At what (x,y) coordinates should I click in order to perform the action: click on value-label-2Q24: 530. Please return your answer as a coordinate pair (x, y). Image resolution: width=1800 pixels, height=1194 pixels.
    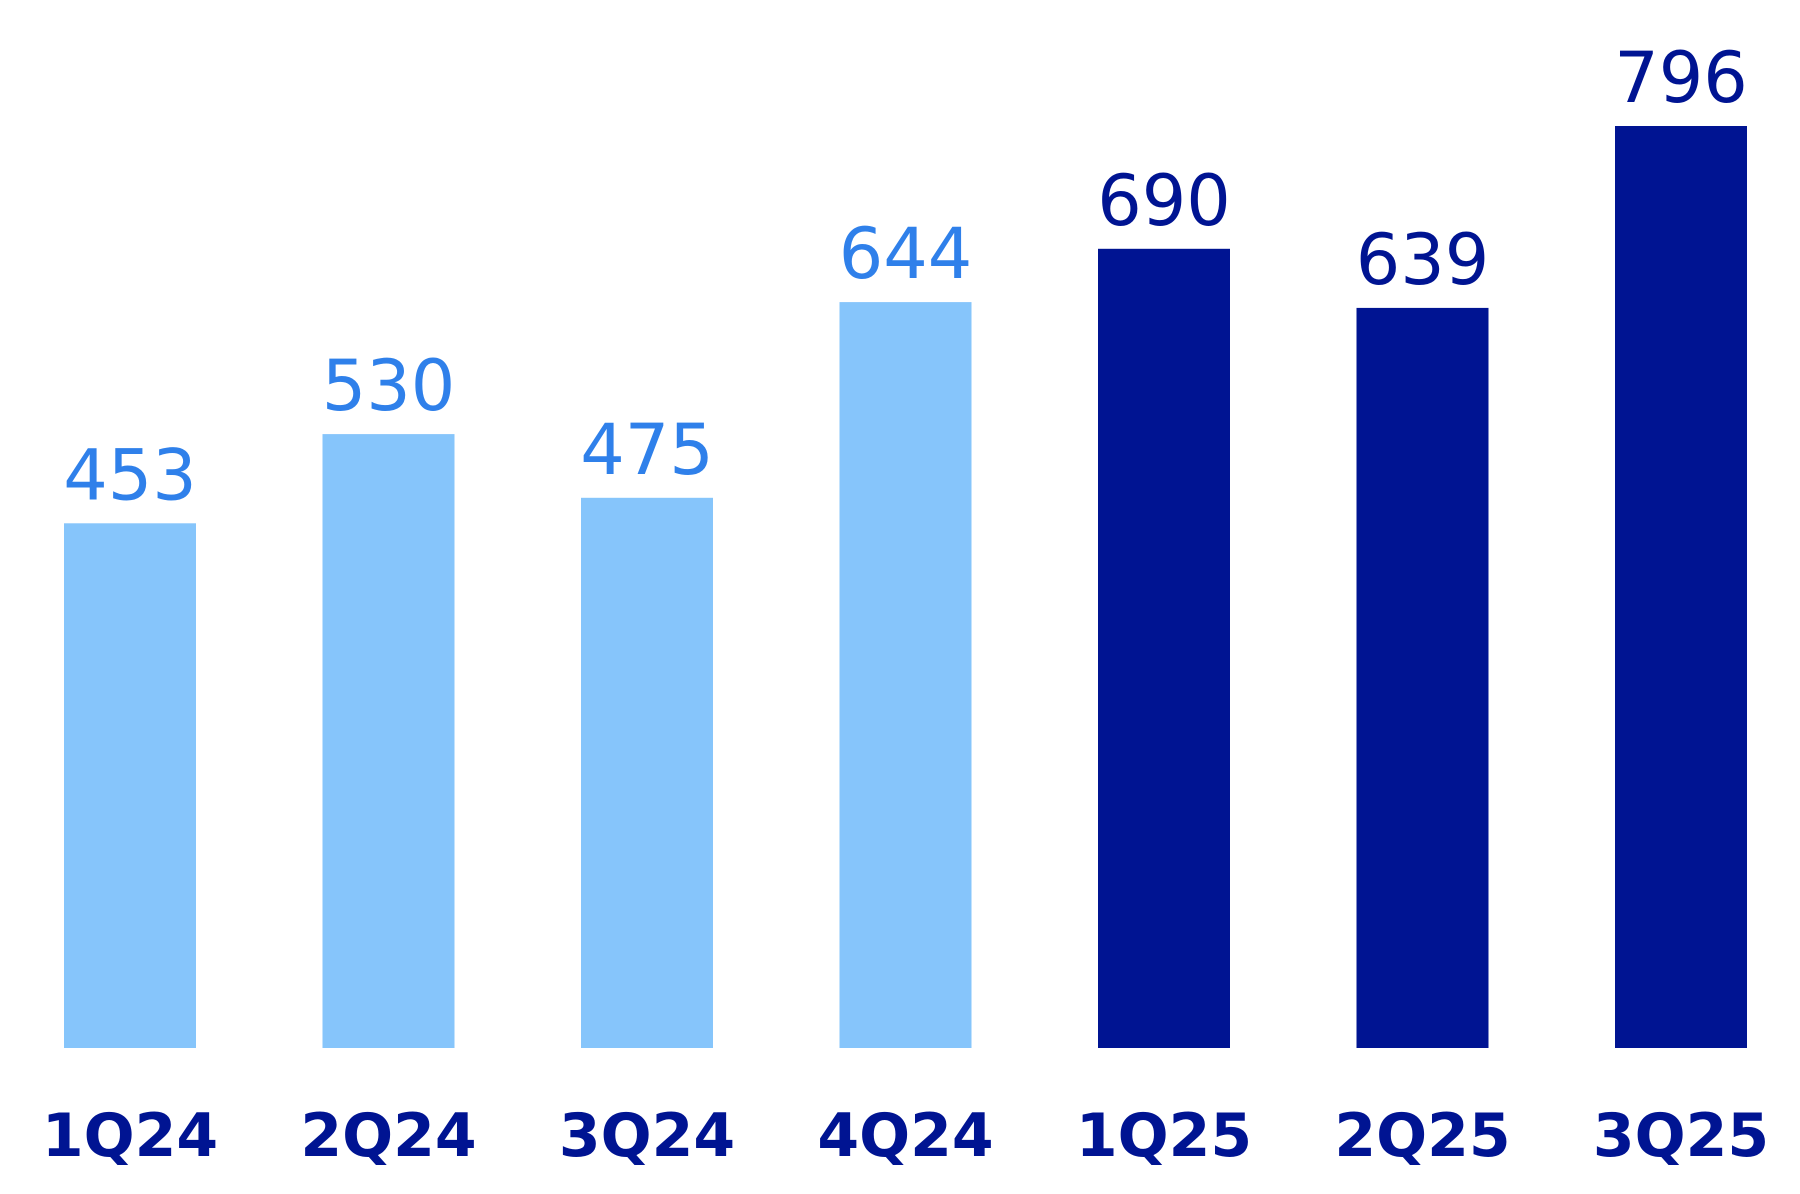
    Looking at the image, I should click on (389, 386).